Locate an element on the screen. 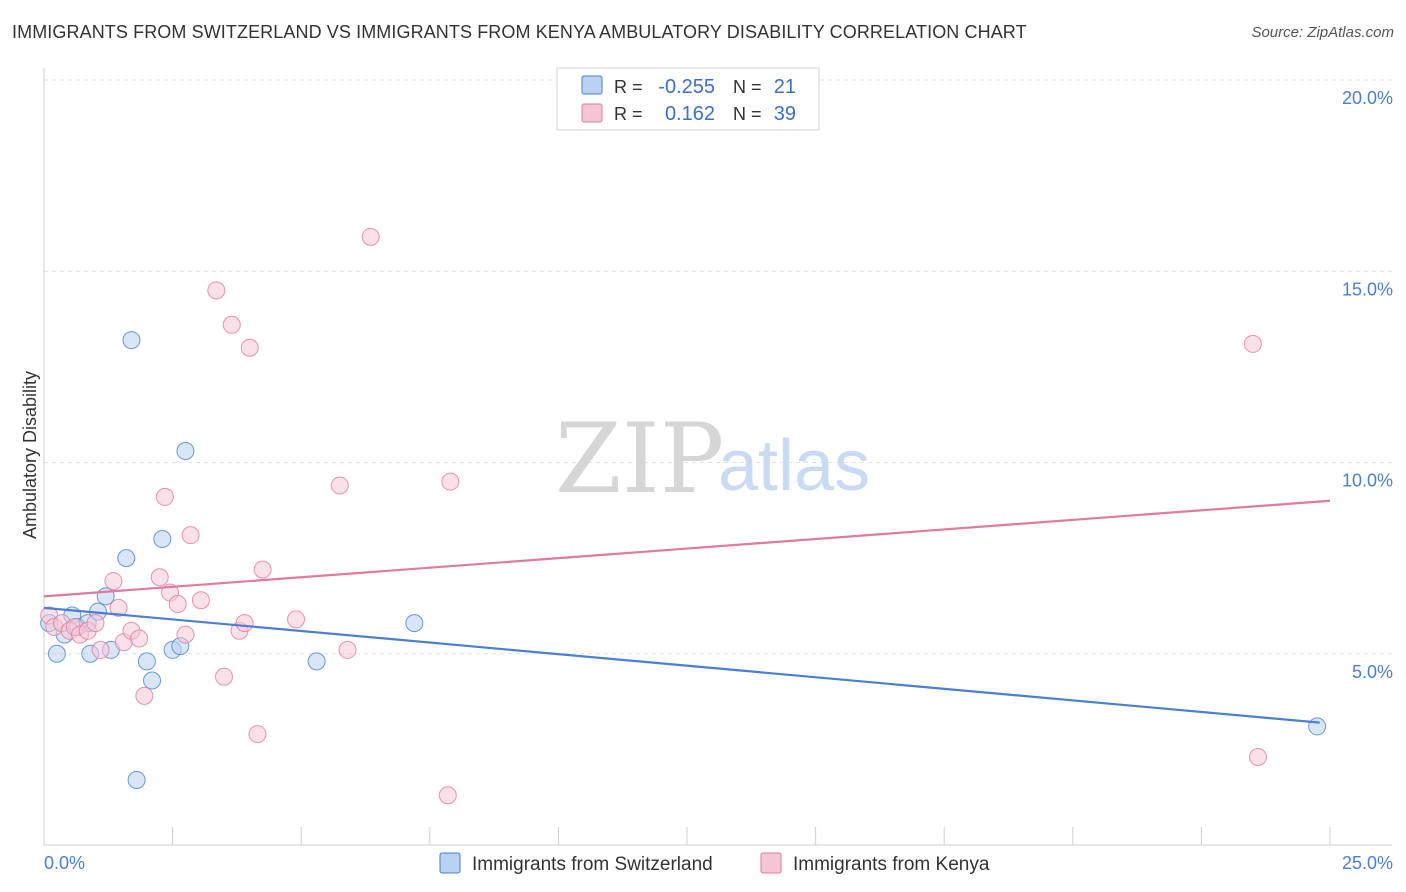 Image resolution: width=1406 pixels, height=892 pixels. stats-n-value-kenya: 39 is located at coordinates (785, 114).